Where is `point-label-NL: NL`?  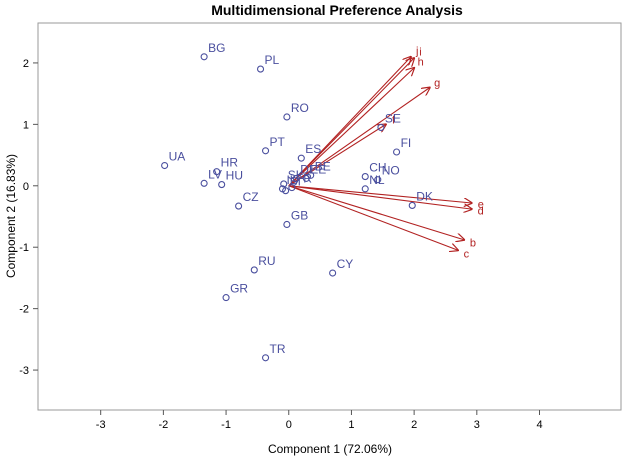
point-label-NL: NL is located at coordinates (377, 180).